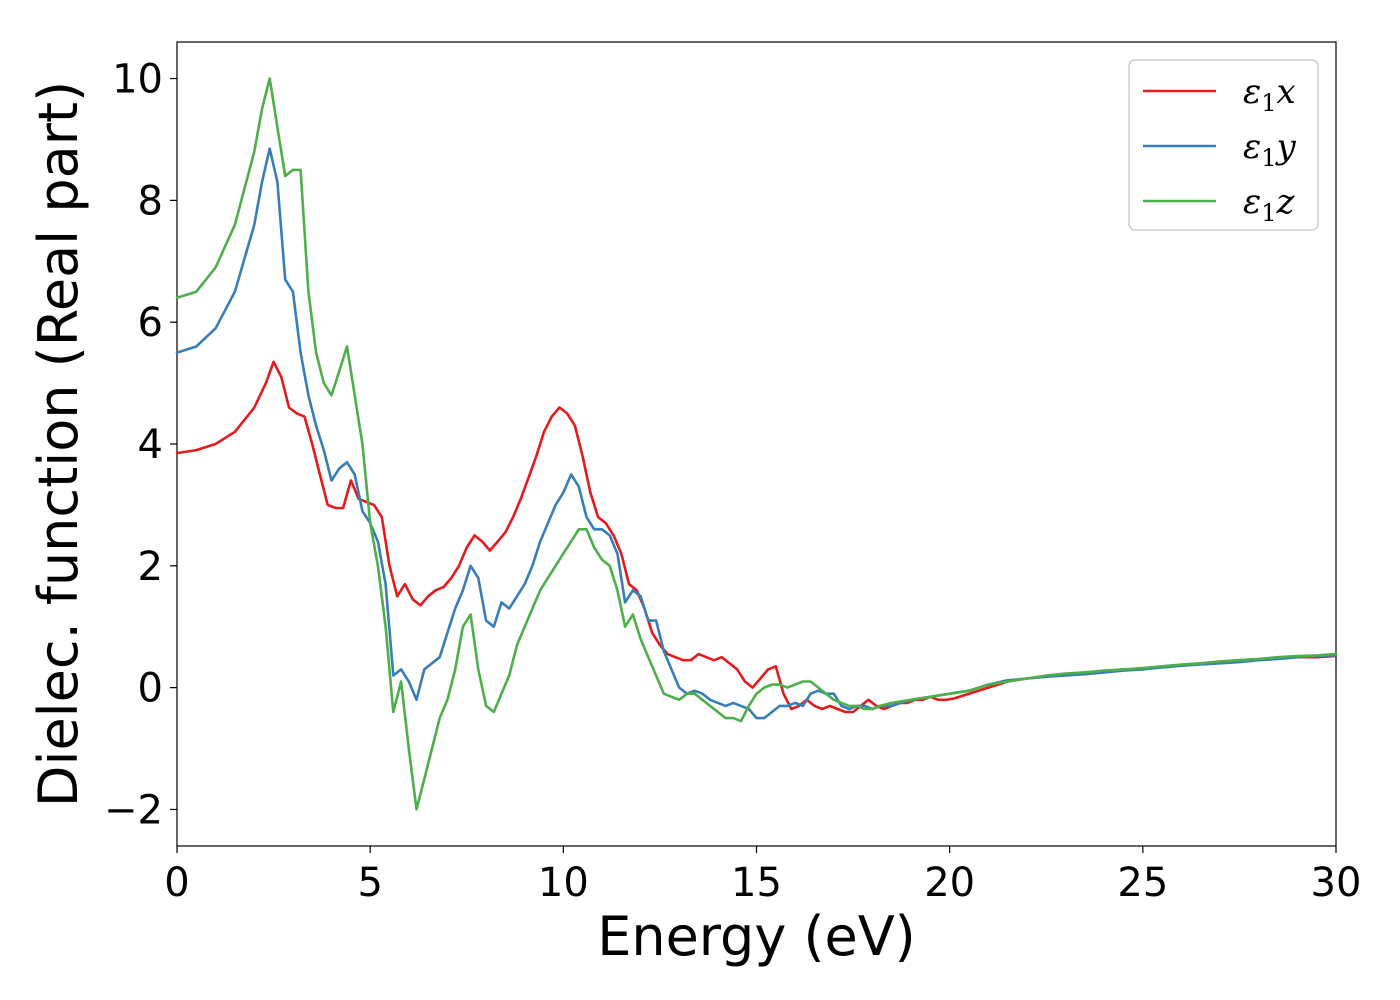 The width and height of the screenshot is (1400, 1000). What do you see at coordinates (150, 445) in the screenshot?
I see `y-tick-label: 4` at bounding box center [150, 445].